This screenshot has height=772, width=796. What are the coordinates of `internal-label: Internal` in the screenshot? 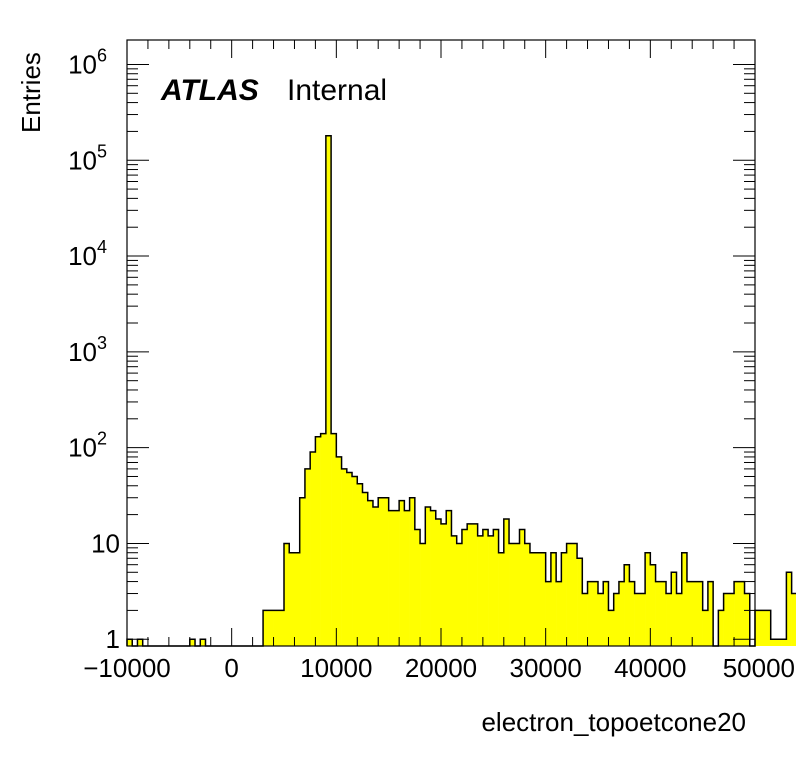 It's located at (337, 90).